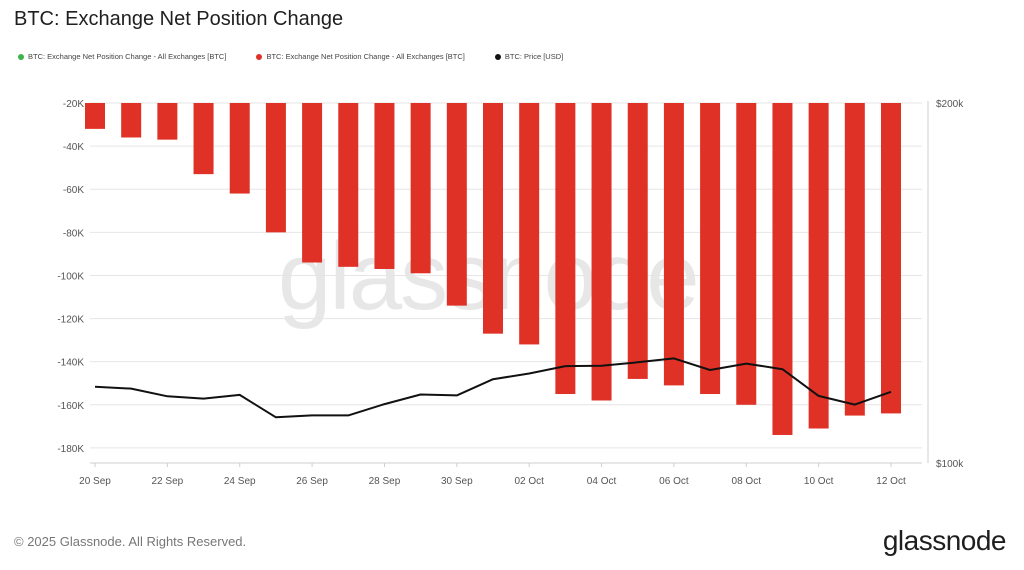 The image size is (1024, 570). What do you see at coordinates (891, 258) in the screenshot?
I see `bar-12-oct` at bounding box center [891, 258].